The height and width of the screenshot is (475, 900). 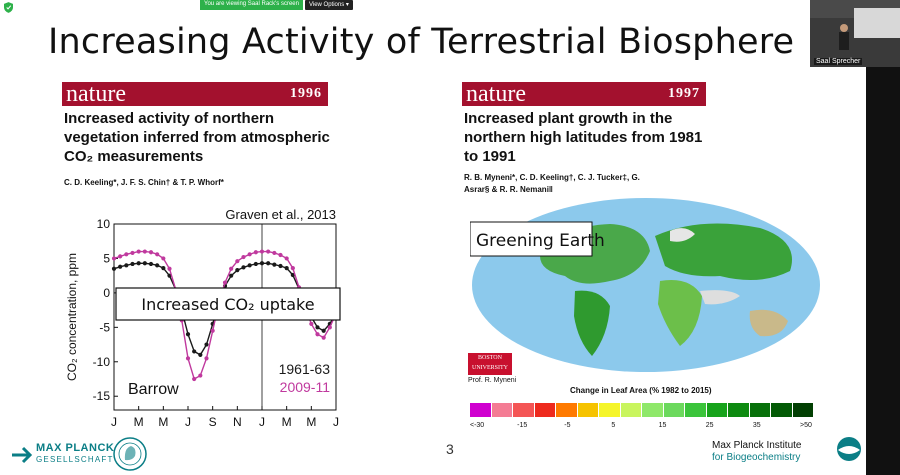 I want to click on map-credit: Prof. R. Myneni, so click(x=492, y=380).